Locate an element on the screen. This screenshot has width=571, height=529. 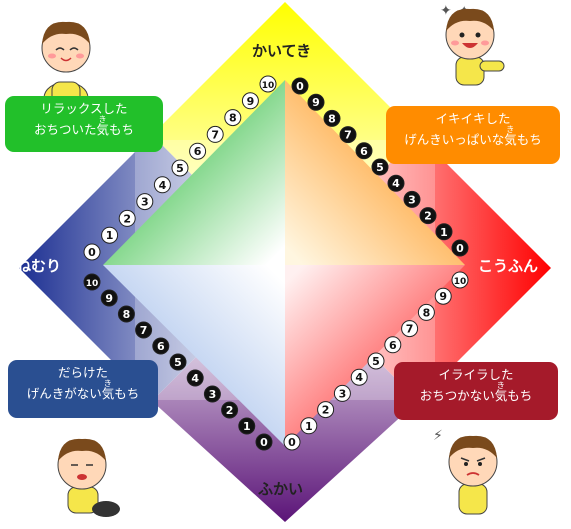
scale-number: 7 is located at coordinates (410, 329).